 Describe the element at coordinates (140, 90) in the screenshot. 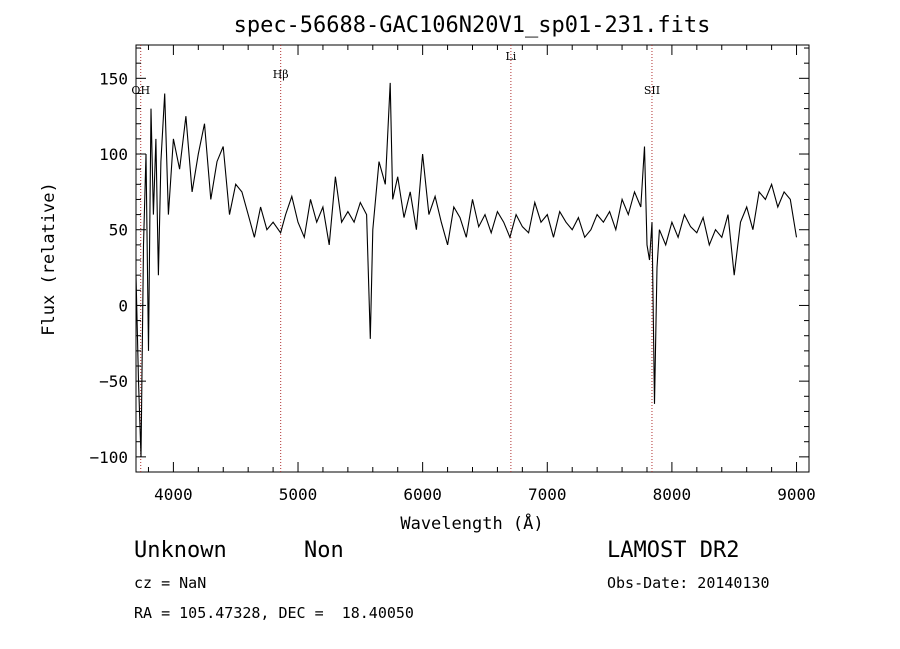

I see `spectral-line-label: OH` at that location.